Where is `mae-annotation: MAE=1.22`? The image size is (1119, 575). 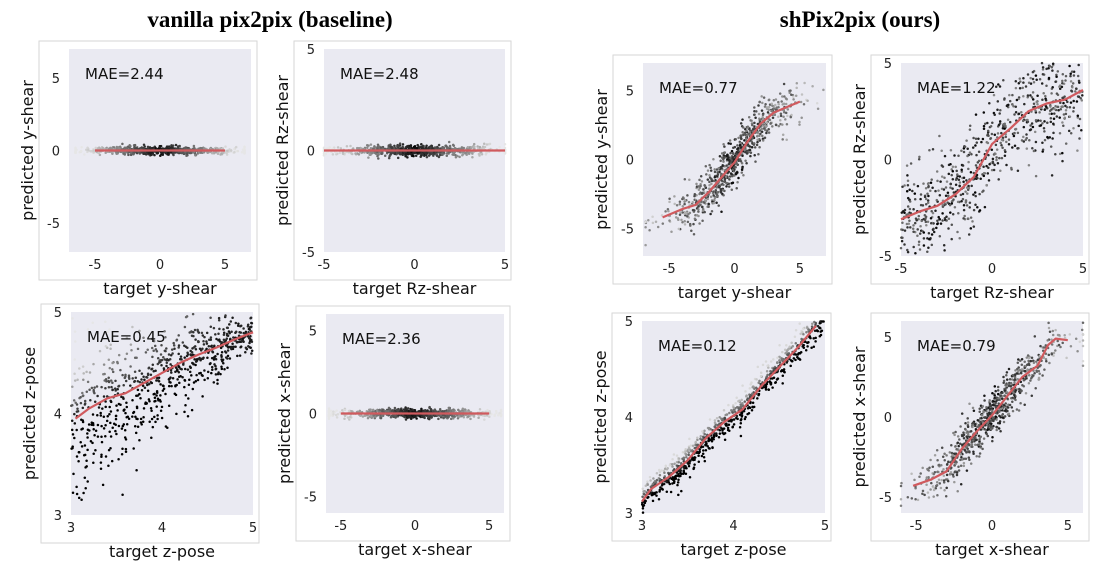
mae-annotation: MAE=1.22 is located at coordinates (956, 88).